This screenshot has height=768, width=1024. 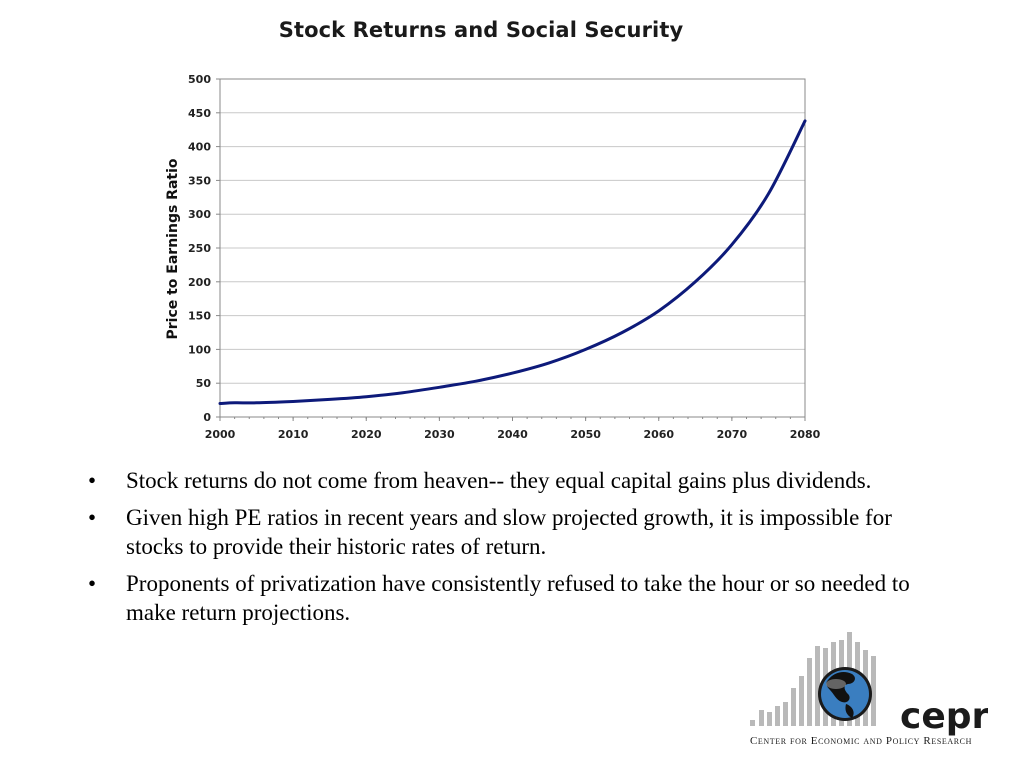 What do you see at coordinates (199, 147) in the screenshot?
I see `y-tick-label: 400` at bounding box center [199, 147].